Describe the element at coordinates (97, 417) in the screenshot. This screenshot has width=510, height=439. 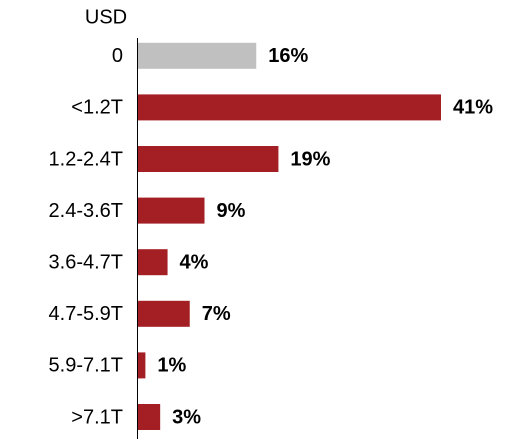
I see `category-label: >7.1T` at that location.